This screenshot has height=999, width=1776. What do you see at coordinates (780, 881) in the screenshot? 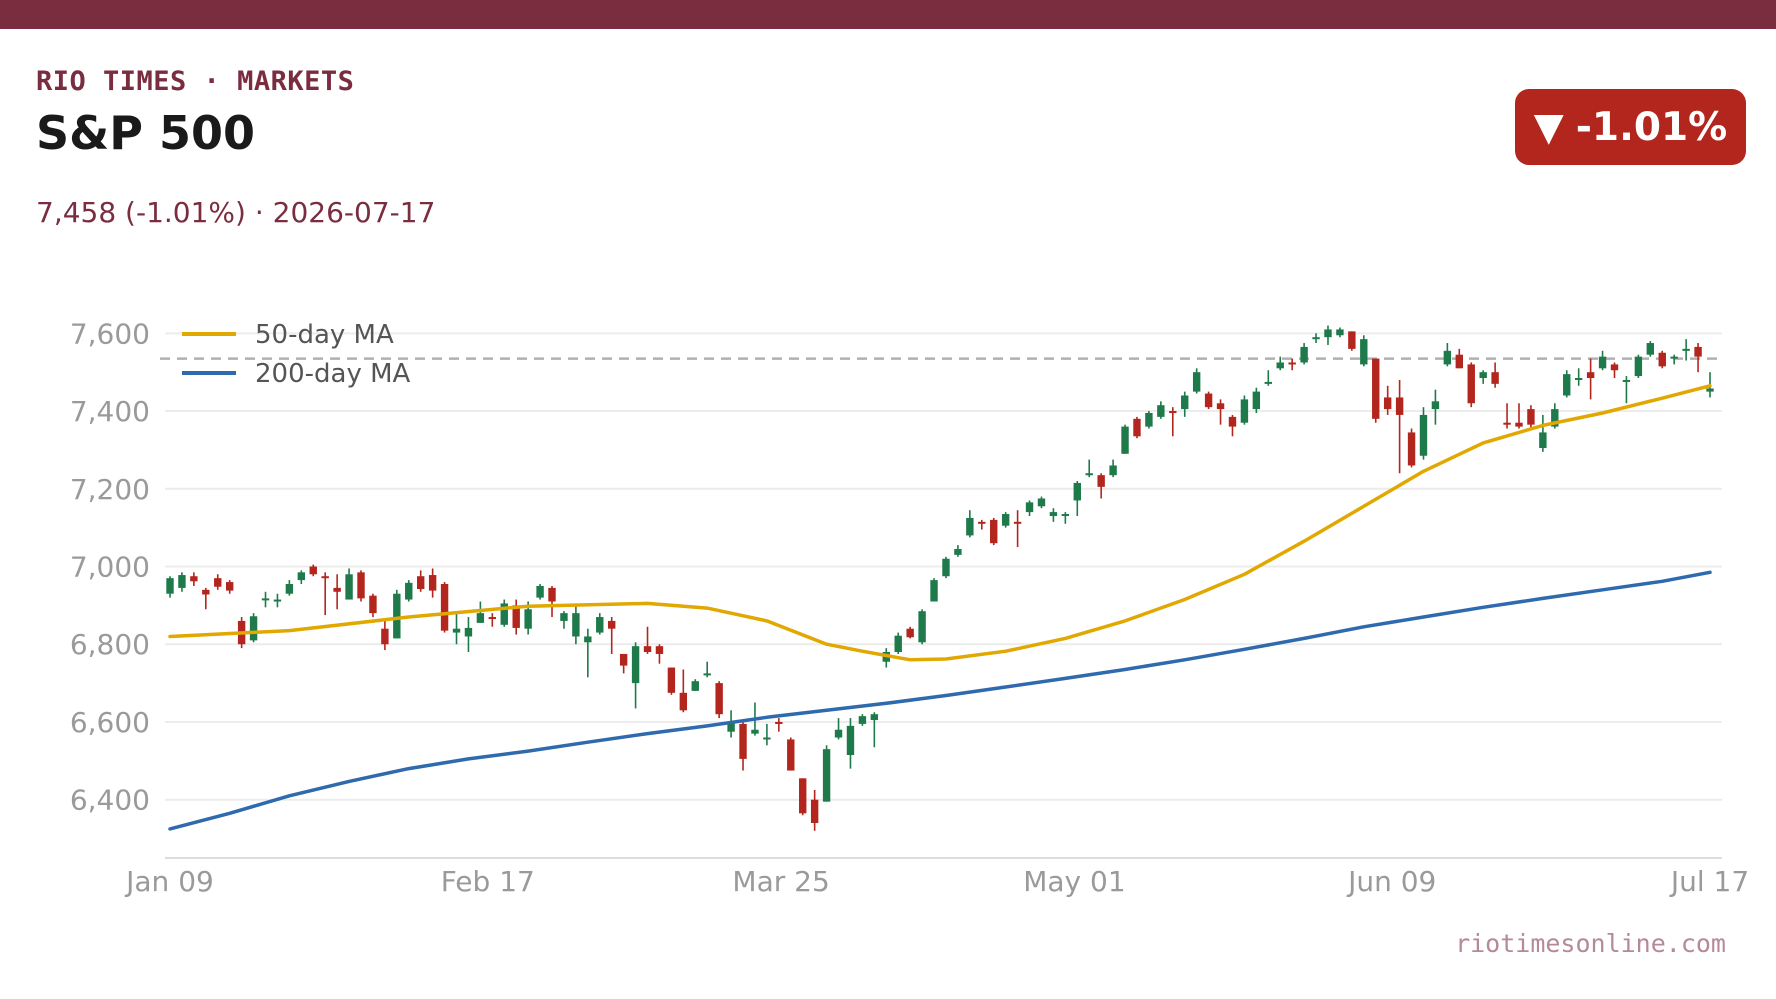
I see `x-tick-label: Mar 25` at bounding box center [780, 881].